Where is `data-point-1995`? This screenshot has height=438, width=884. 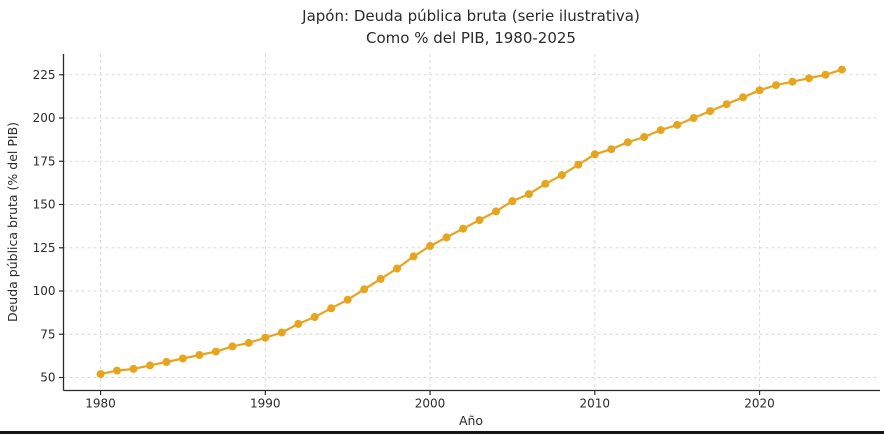
data-point-1995 is located at coordinates (347, 299).